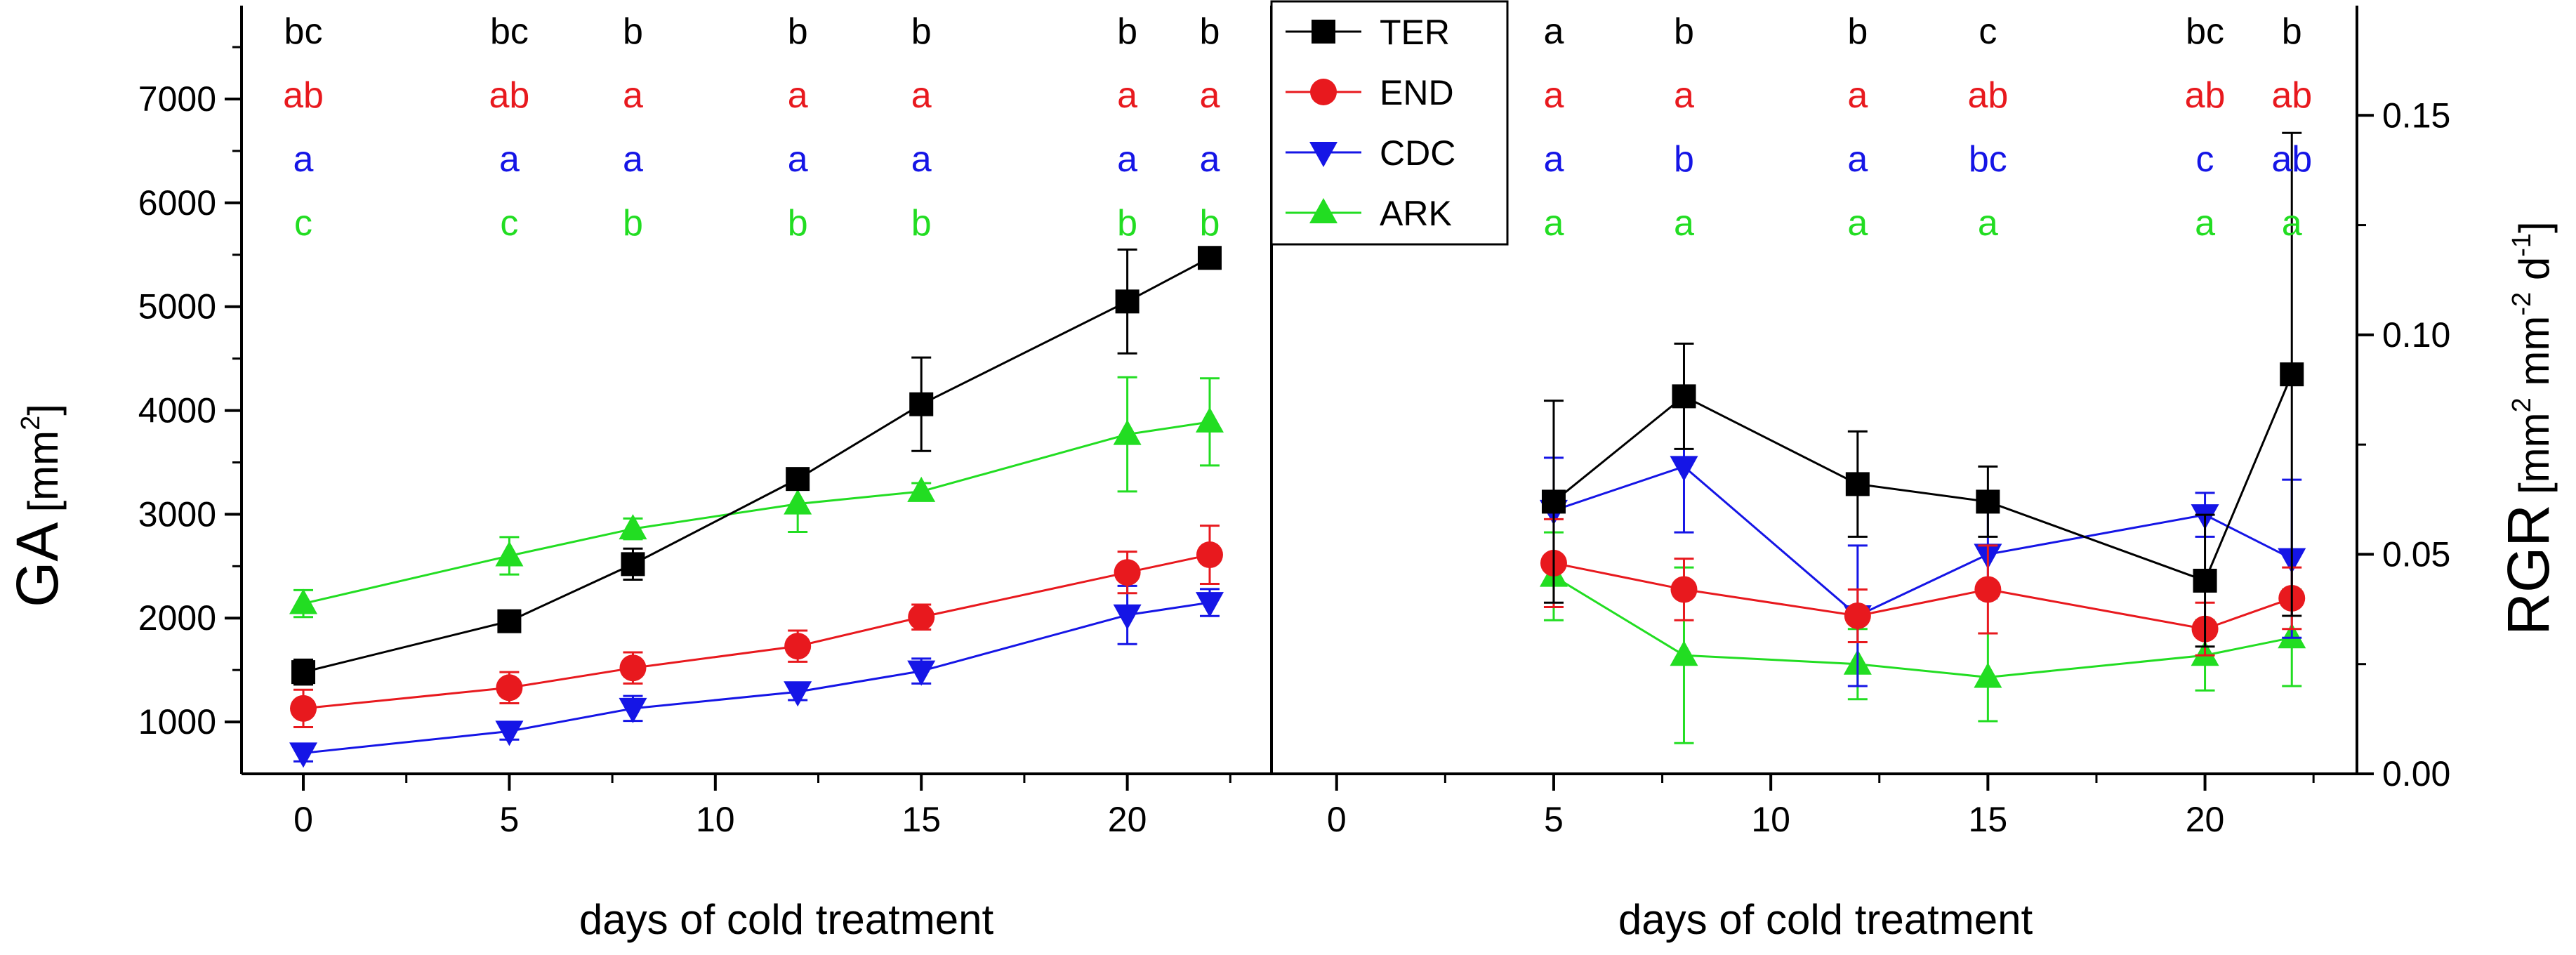  Describe the element at coordinates (1770, 819) in the screenshot. I see `right-x-tick-label: 10` at that location.